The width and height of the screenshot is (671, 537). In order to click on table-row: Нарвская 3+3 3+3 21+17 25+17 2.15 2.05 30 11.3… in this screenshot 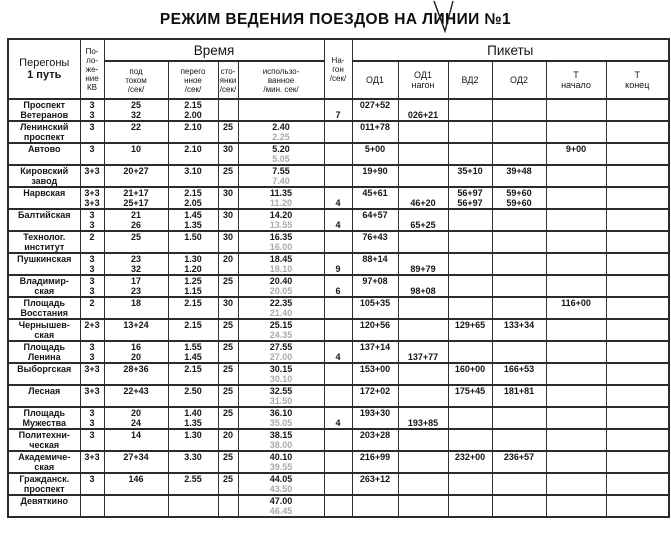, I will do `click(338, 198)`.